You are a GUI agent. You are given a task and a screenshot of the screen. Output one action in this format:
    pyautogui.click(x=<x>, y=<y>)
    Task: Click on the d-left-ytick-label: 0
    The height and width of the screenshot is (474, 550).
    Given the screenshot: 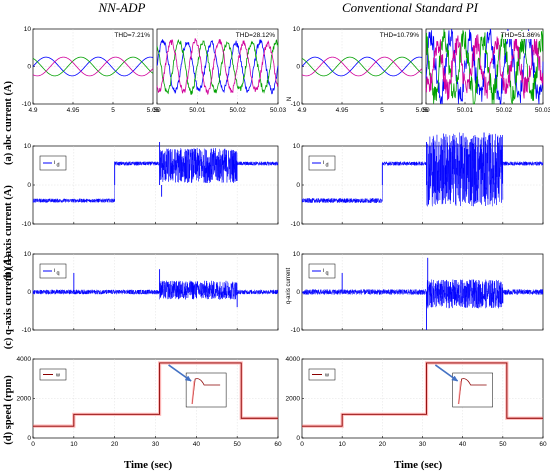 What is the action you would take?
    pyautogui.click(x=29, y=185)
    